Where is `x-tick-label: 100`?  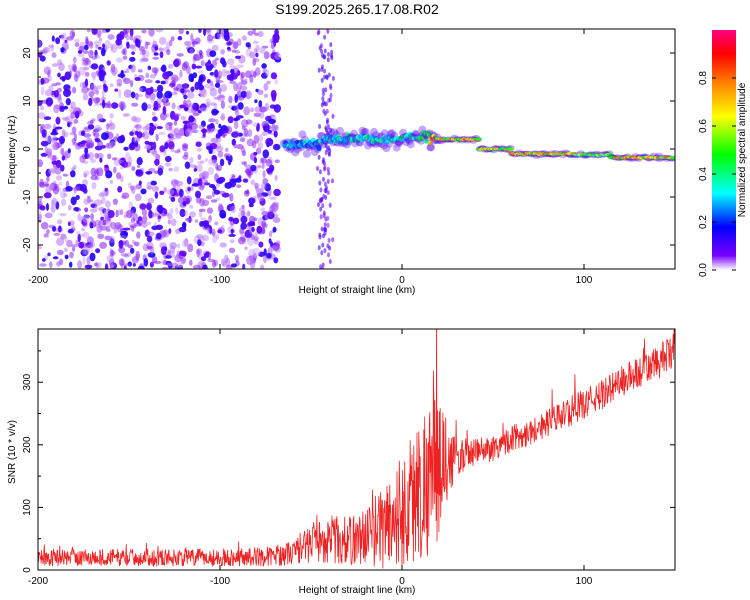
x-tick-label: 100 is located at coordinates (584, 280).